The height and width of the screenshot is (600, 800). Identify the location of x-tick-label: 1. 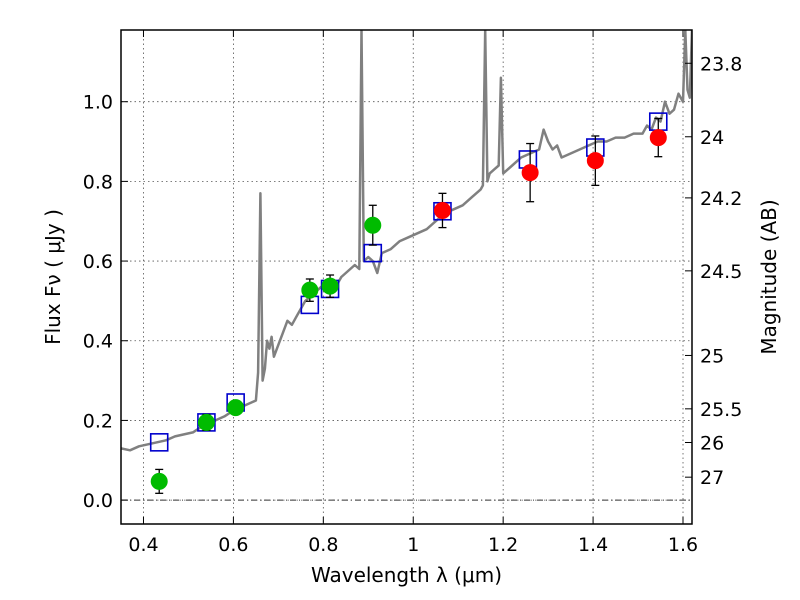
(413, 545).